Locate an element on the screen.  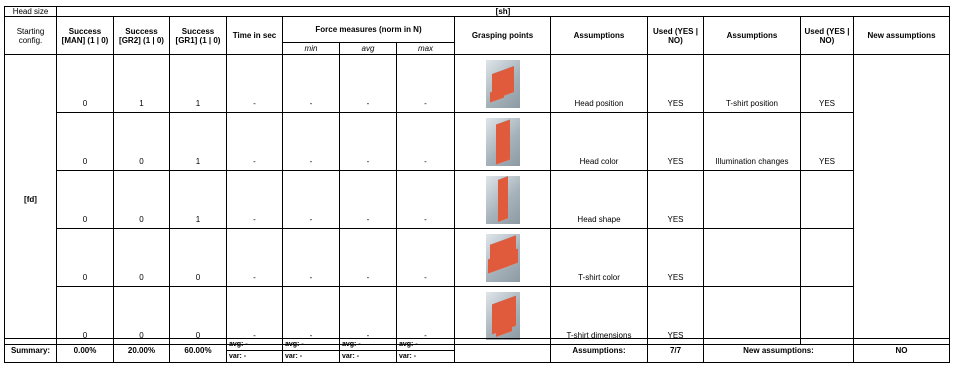
summary-max-avg: avg: - is located at coordinates (425, 344).